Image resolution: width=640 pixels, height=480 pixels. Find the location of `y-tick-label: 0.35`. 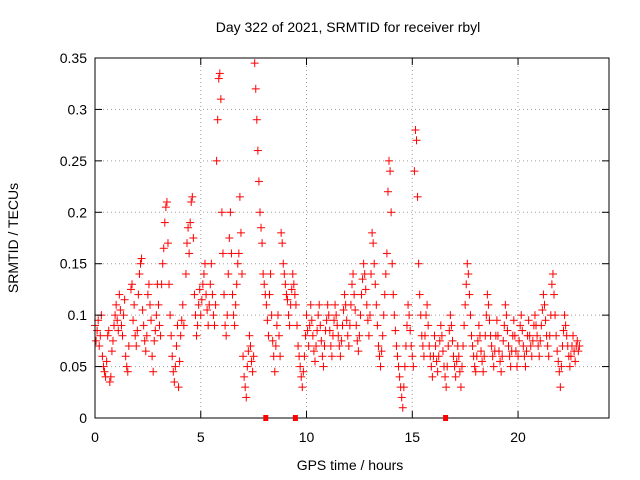

y-tick-label: 0.35 is located at coordinates (73, 58).